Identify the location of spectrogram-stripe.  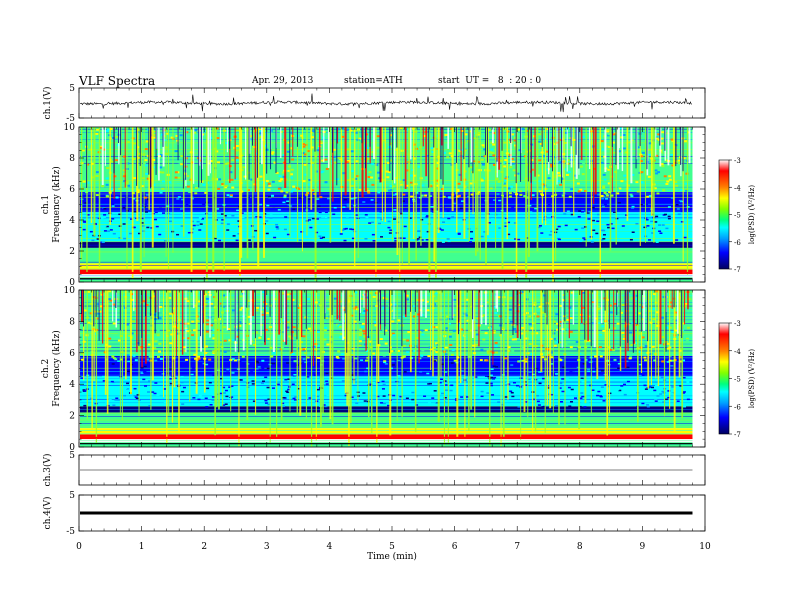
(386, 320).